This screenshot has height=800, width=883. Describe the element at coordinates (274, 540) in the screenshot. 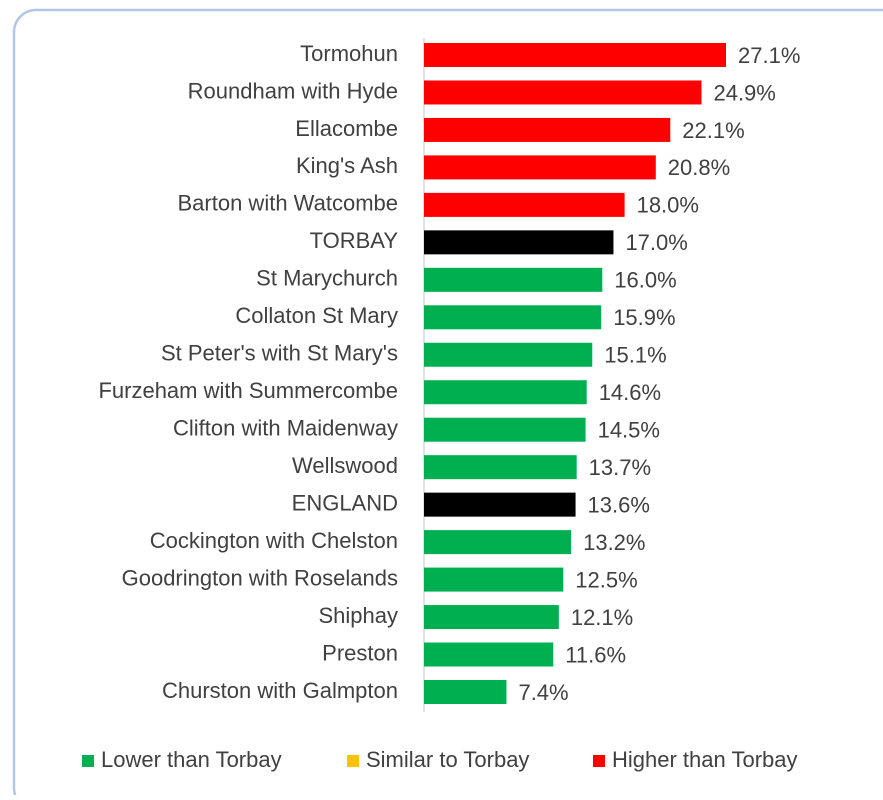

I see `category-label: Cockington with Chelston` at that location.